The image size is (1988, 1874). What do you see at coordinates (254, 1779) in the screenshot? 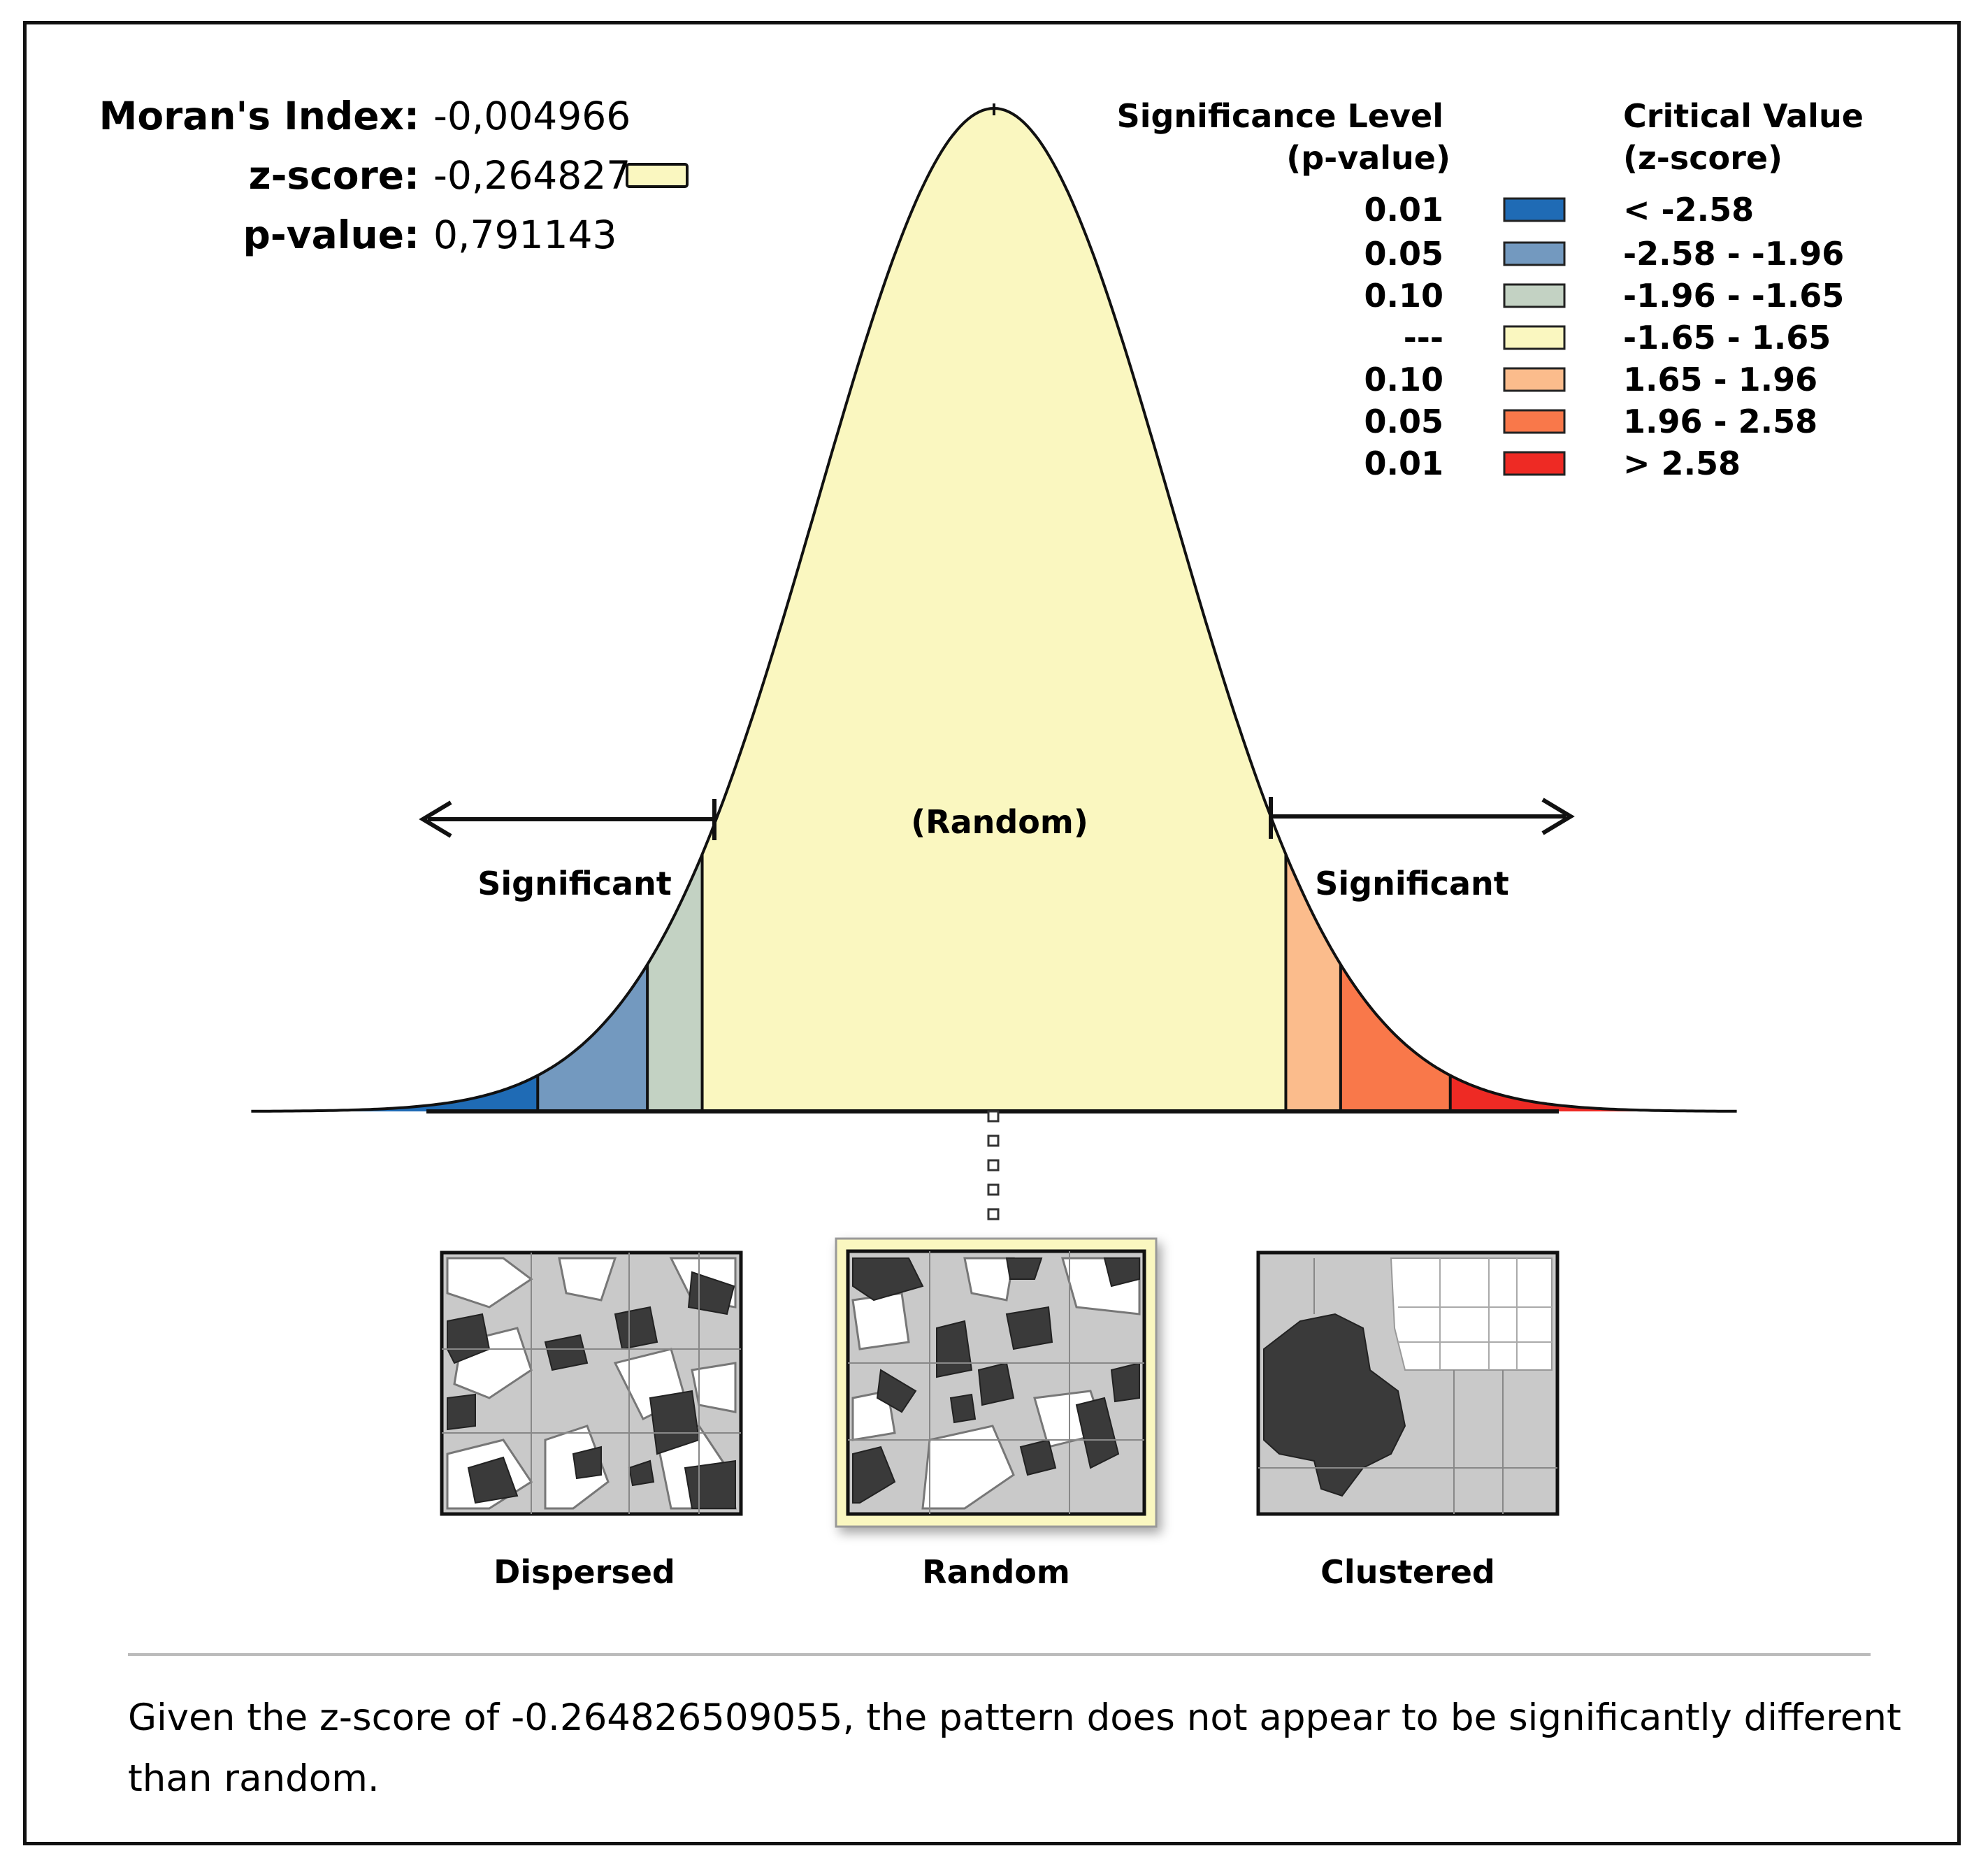
I see `conclusion-line-2: than random.` at bounding box center [254, 1779].